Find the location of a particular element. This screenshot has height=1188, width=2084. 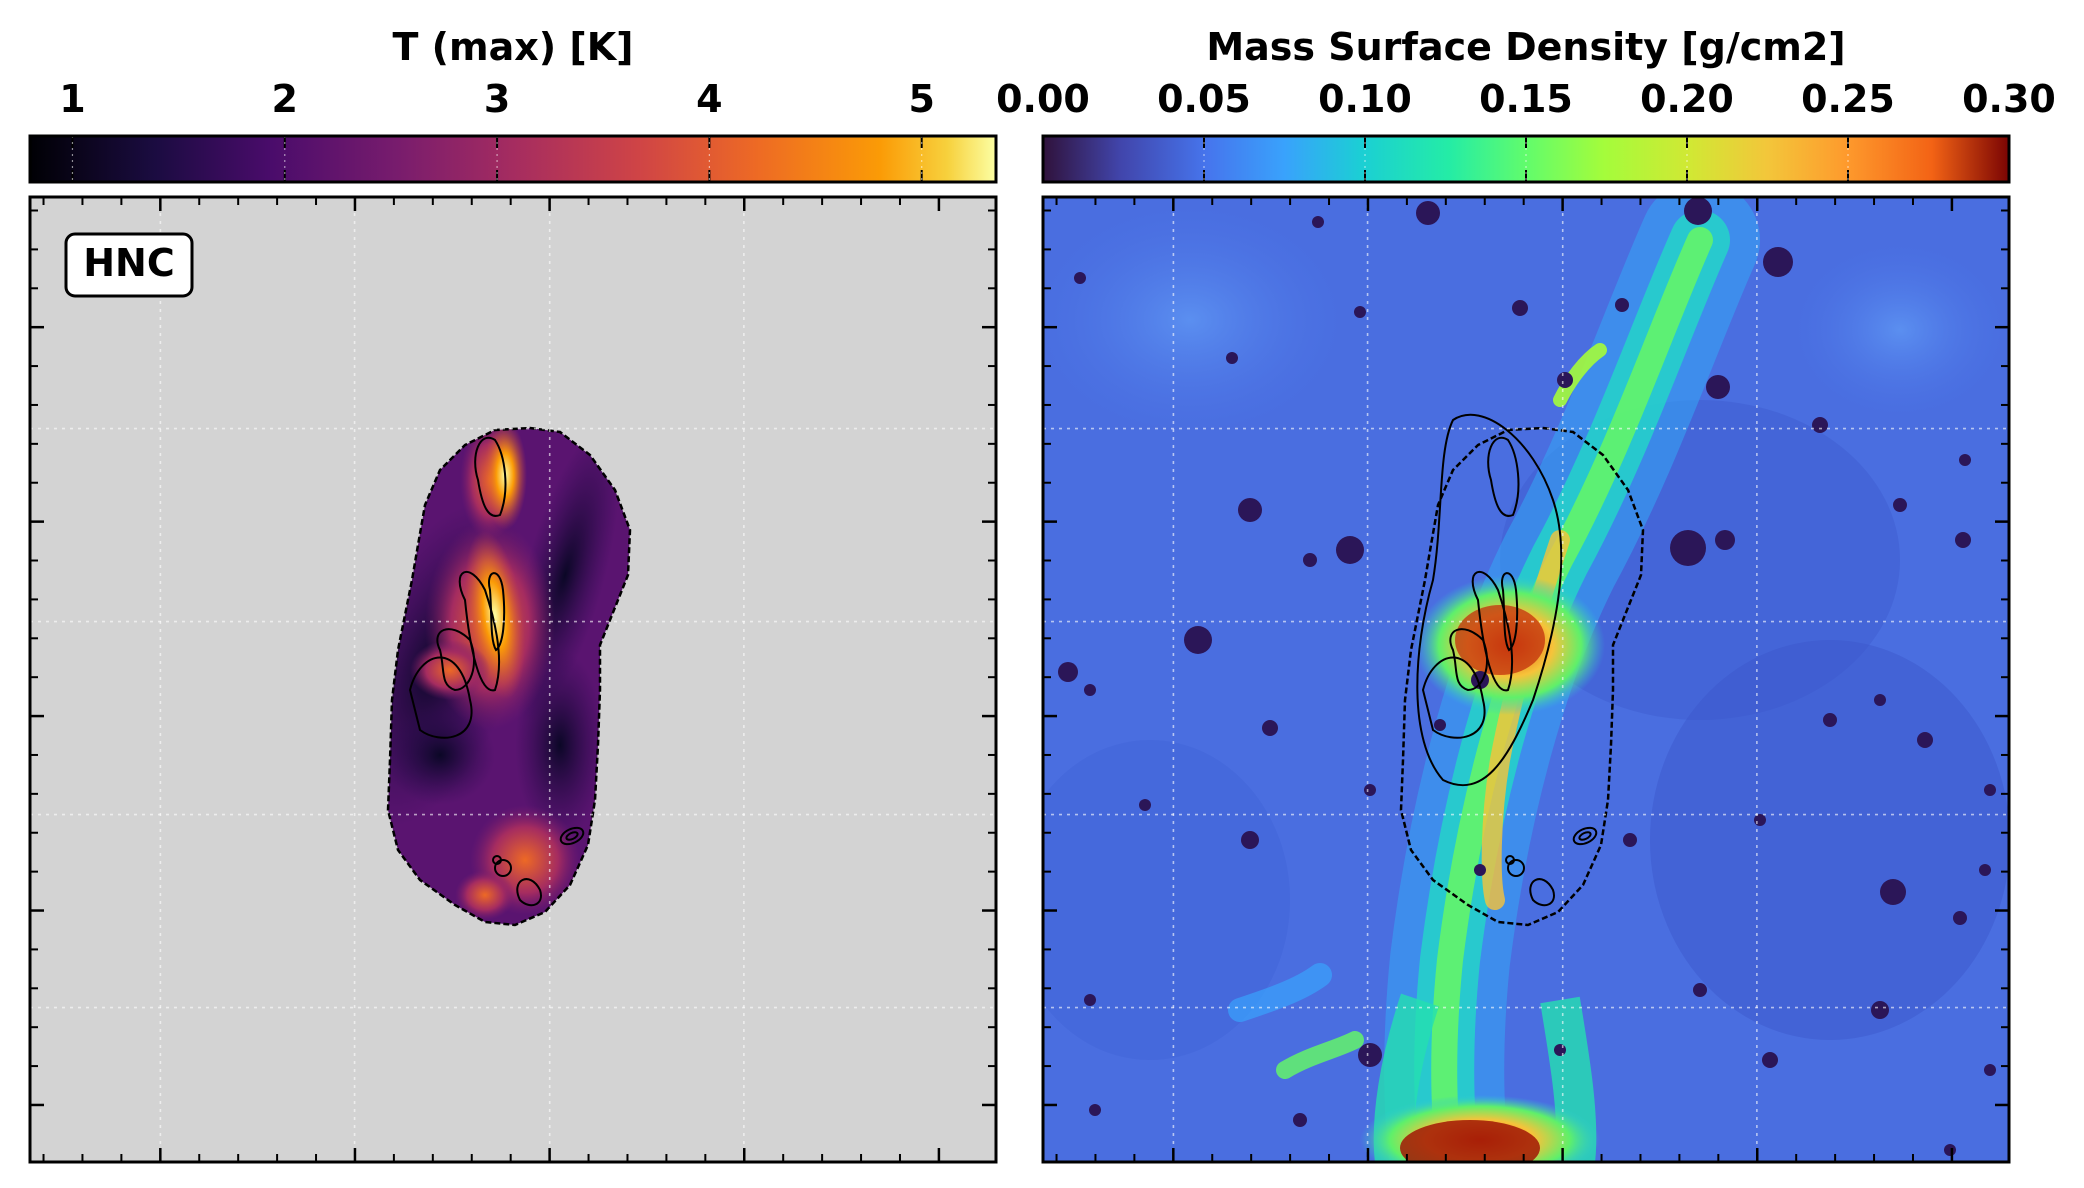

colorbar-tick-label: 2 is located at coordinates (285, 99).